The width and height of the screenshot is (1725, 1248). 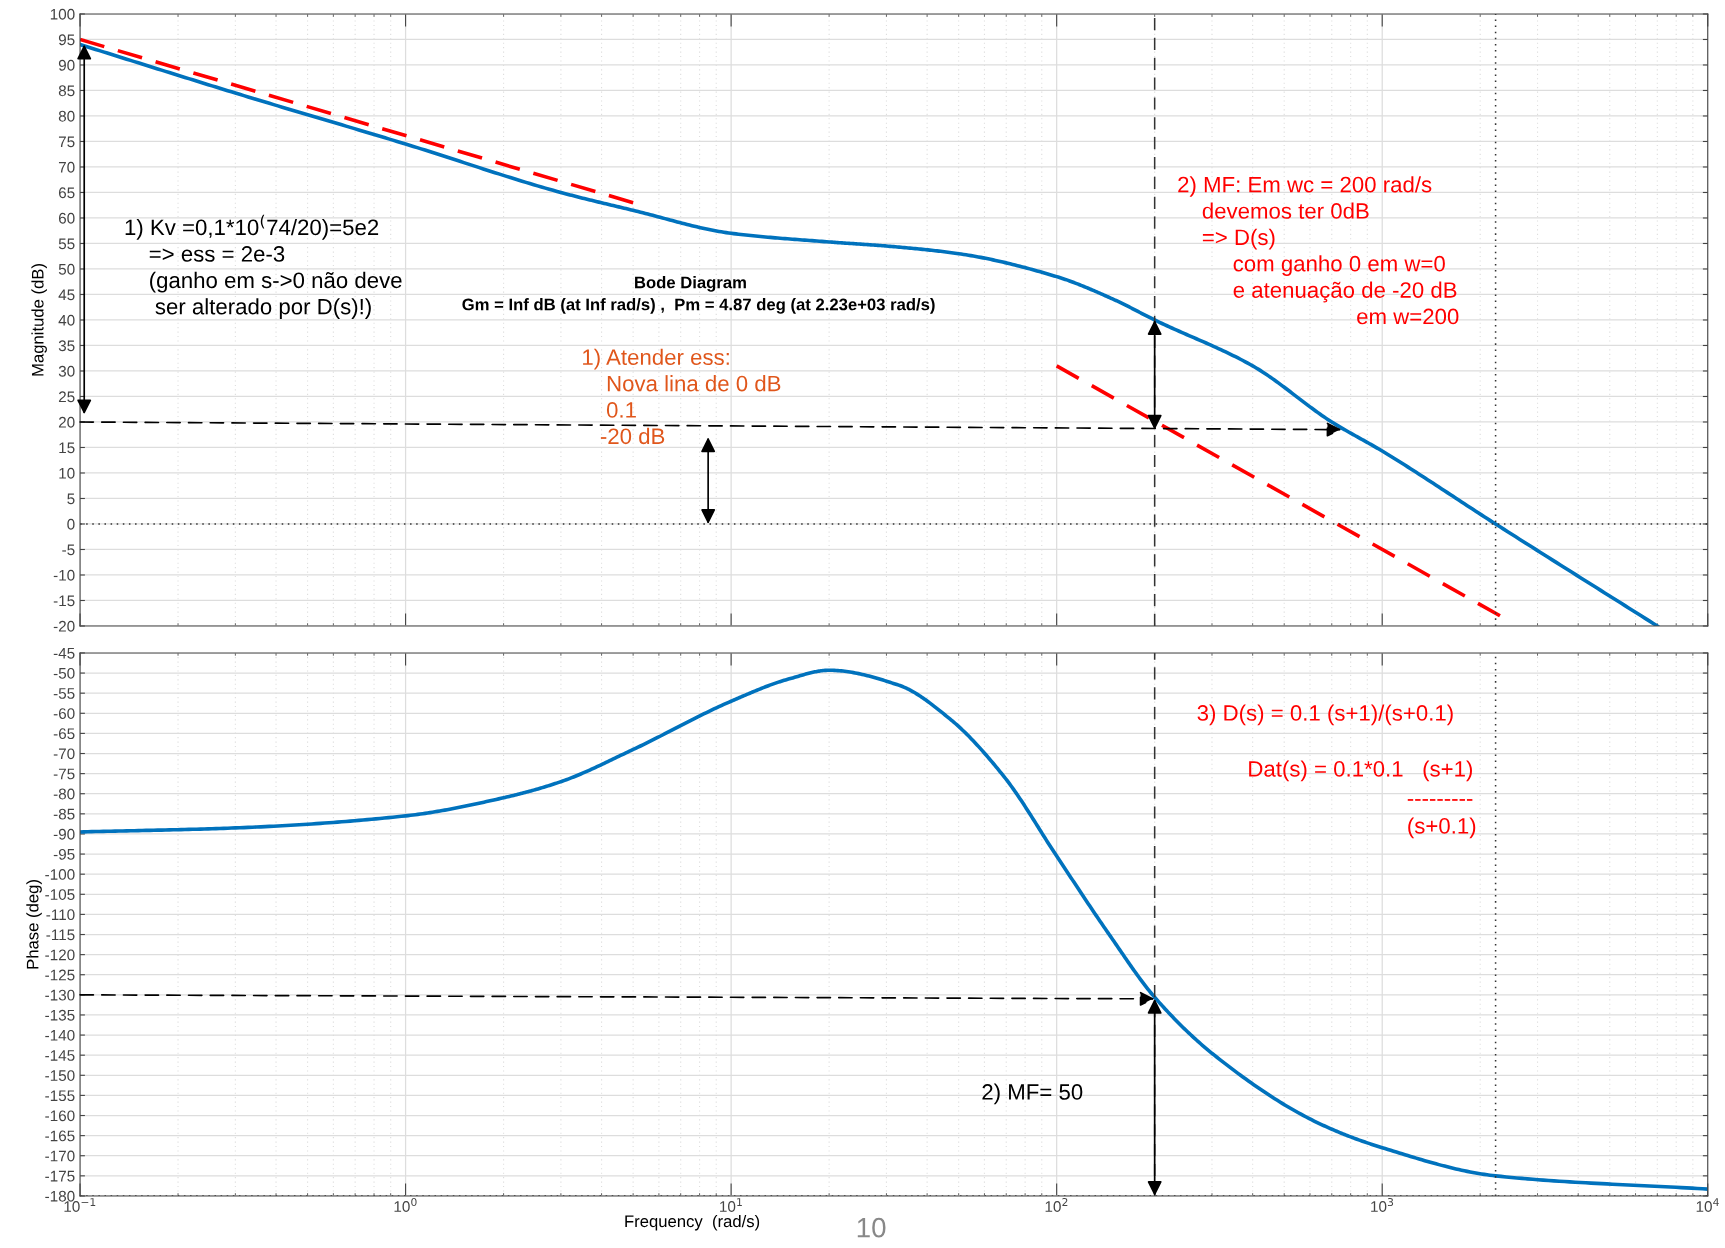 What do you see at coordinates (60, 1075) in the screenshot?
I see `y-tick-label: -150` at bounding box center [60, 1075].